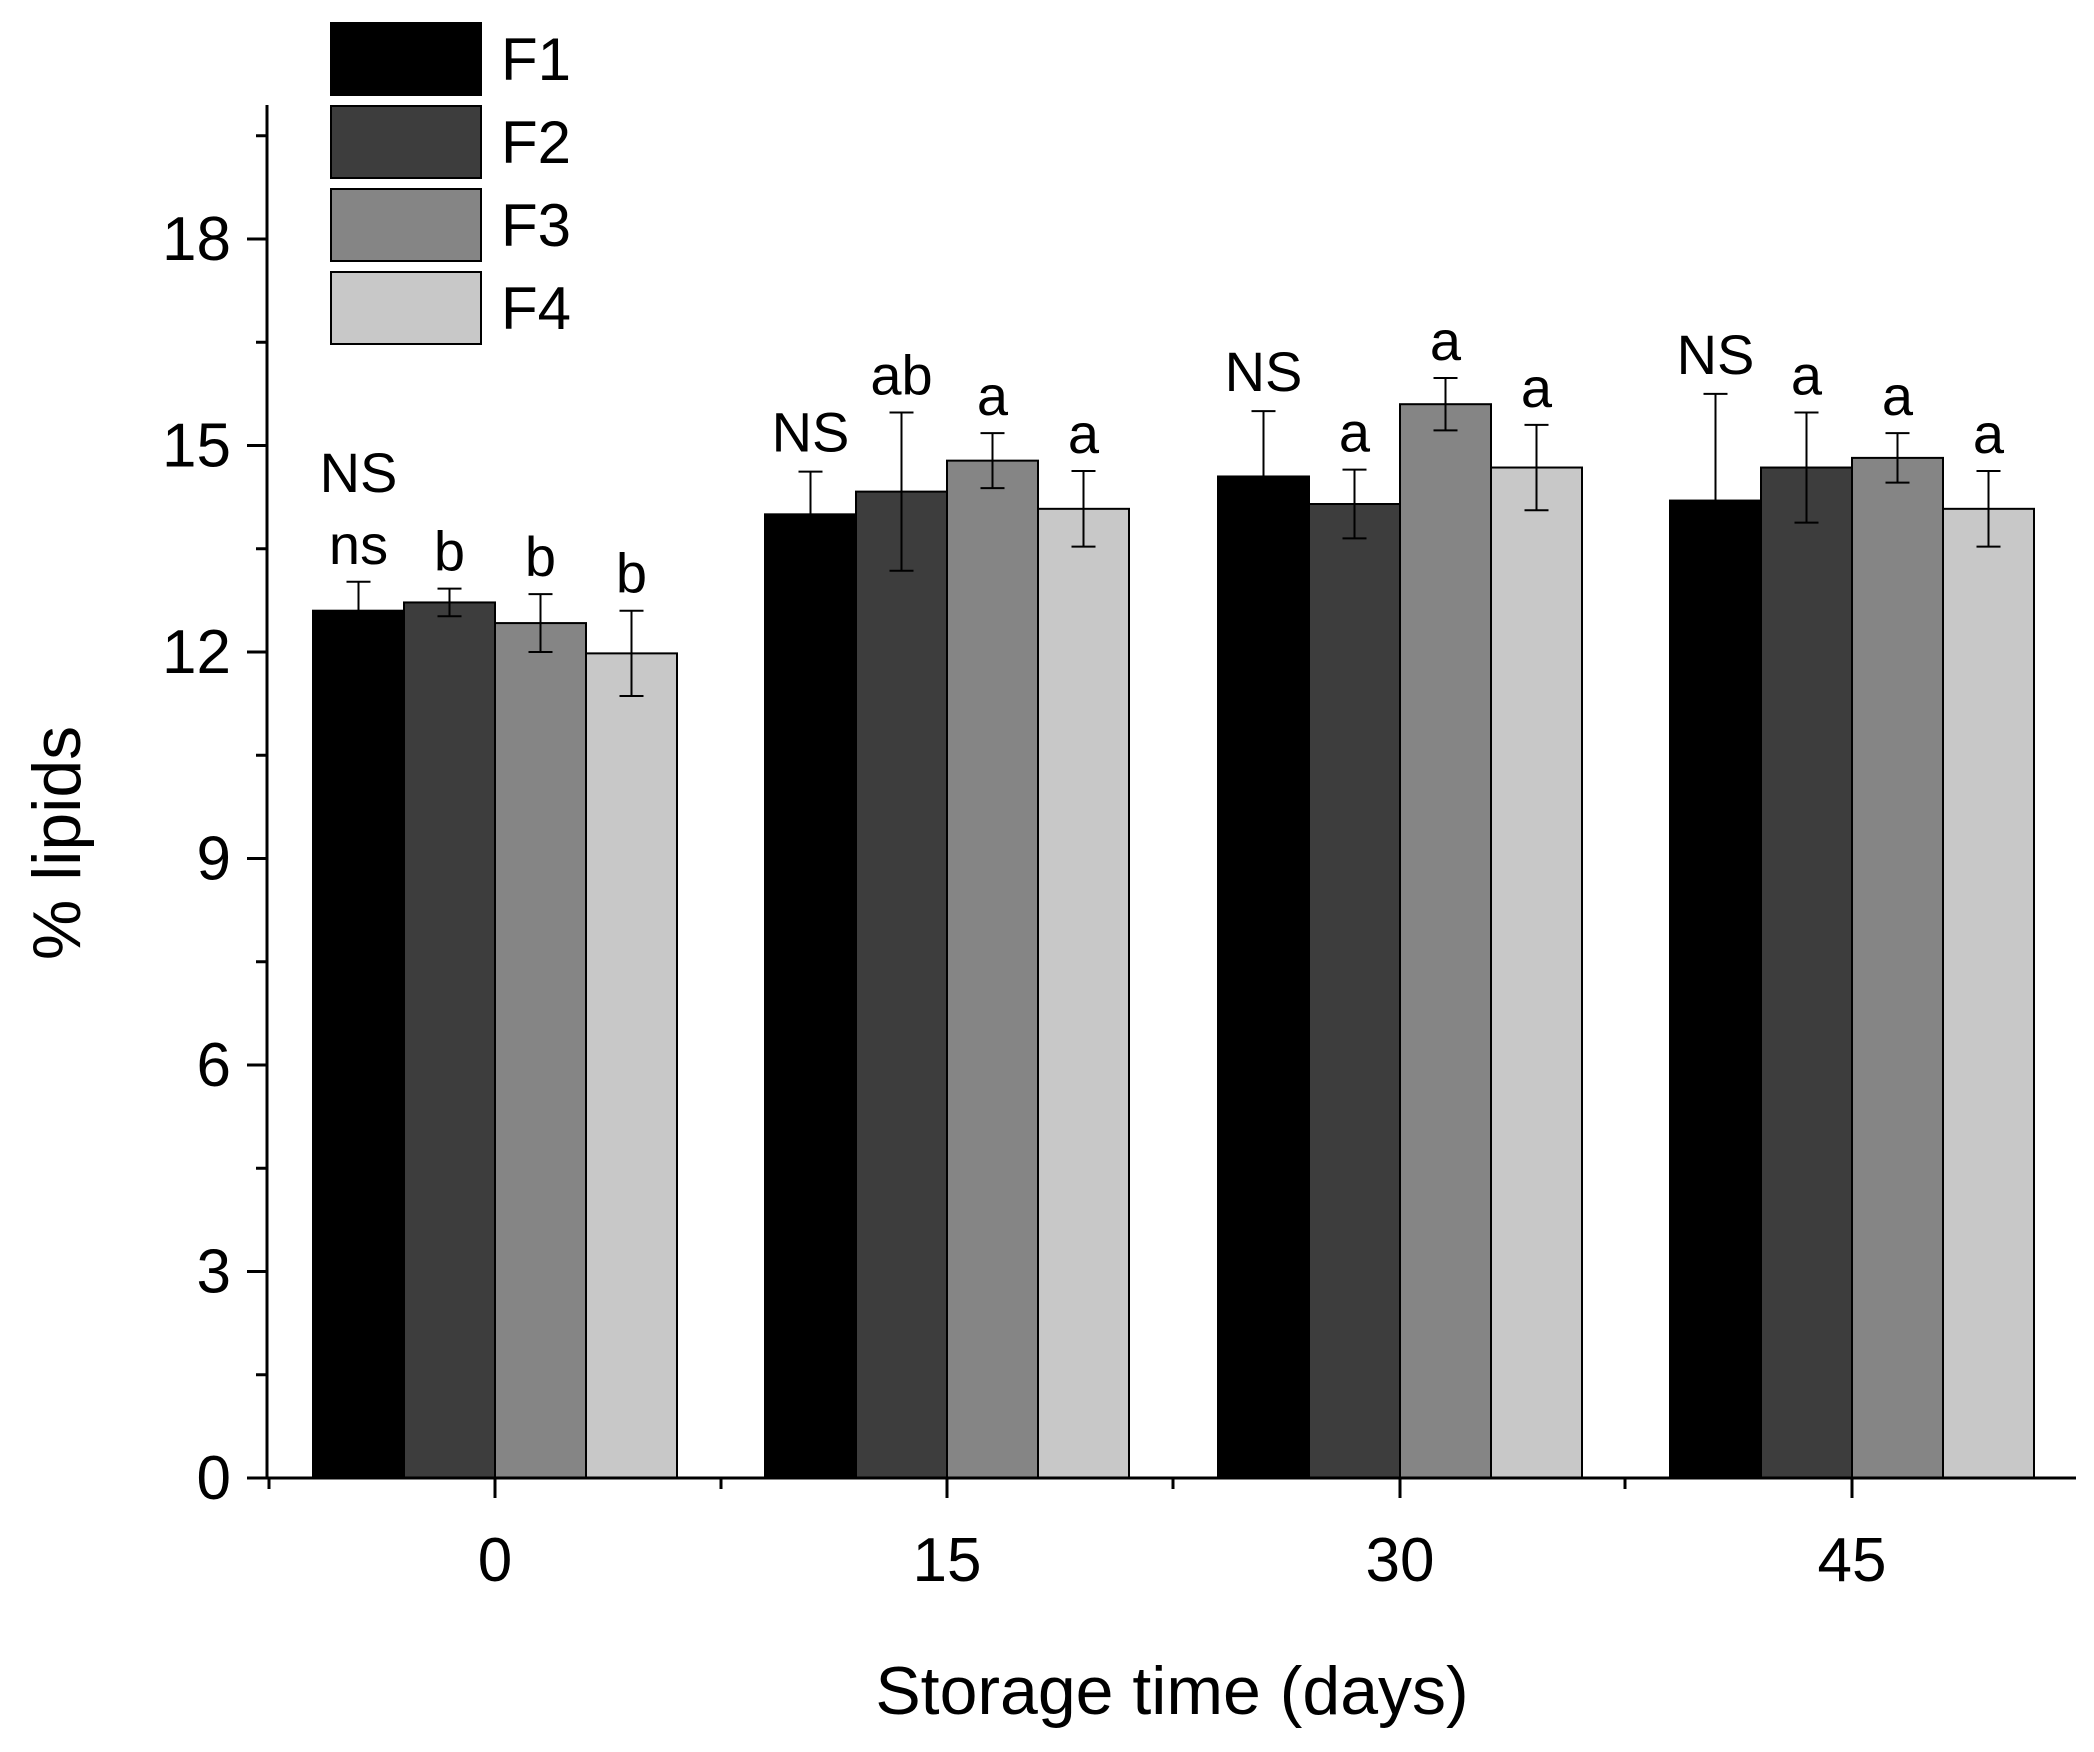 This screenshot has height=1752, width=2094. What do you see at coordinates (1400, 1560) in the screenshot?
I see `x-tick-label-30: 30` at bounding box center [1400, 1560].